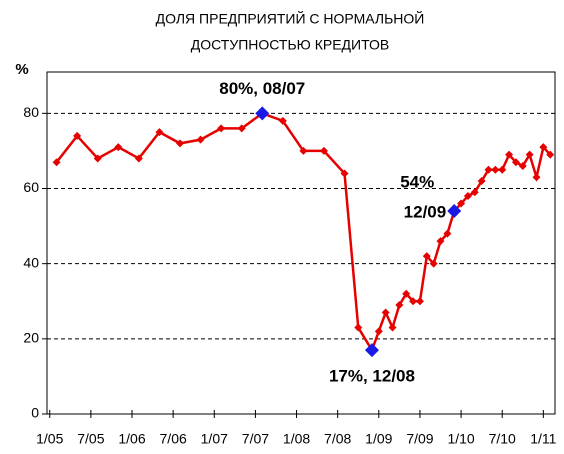 The image size is (564, 454). Describe the element at coordinates (290, 45) in the screenshot. I see `chart-title: ДОСТУПНОСТЬЮ КРЕДИТОВ` at that location.